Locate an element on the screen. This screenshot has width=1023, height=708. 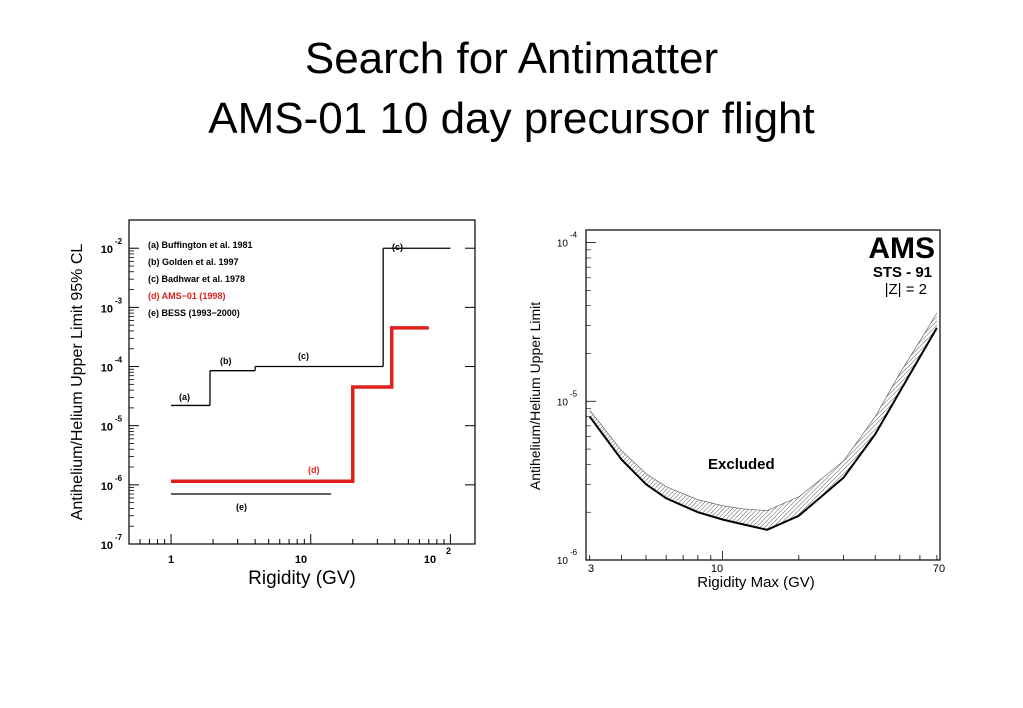
right-y-tick-label-exp: -5 is located at coordinates (574, 393).